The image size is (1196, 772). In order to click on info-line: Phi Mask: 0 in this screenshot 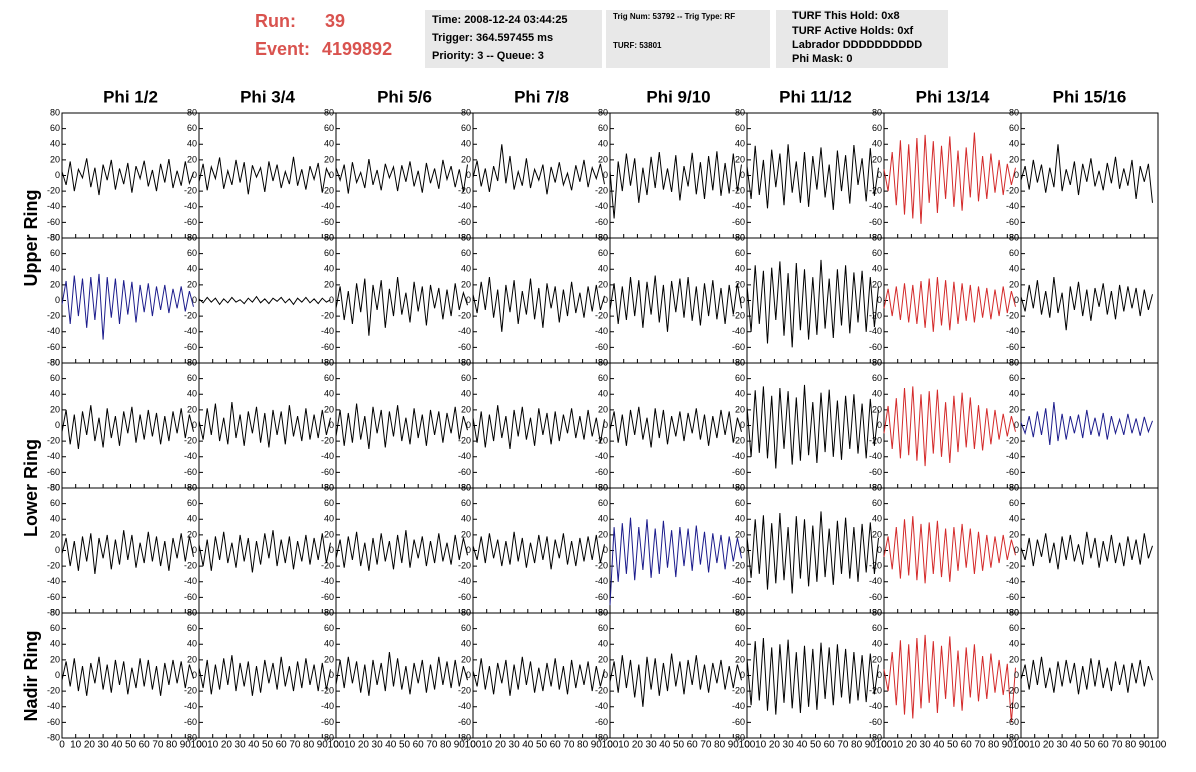, I will do `click(822, 59)`.